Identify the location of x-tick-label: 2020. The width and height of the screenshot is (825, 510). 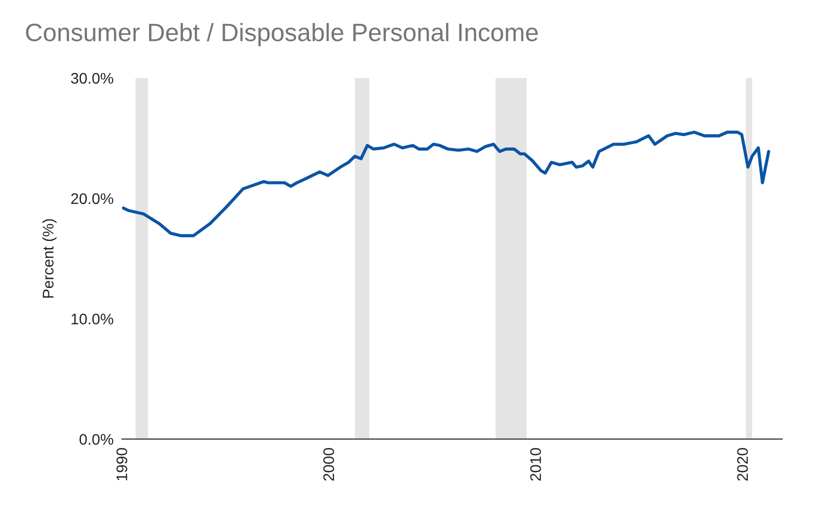
(742, 464).